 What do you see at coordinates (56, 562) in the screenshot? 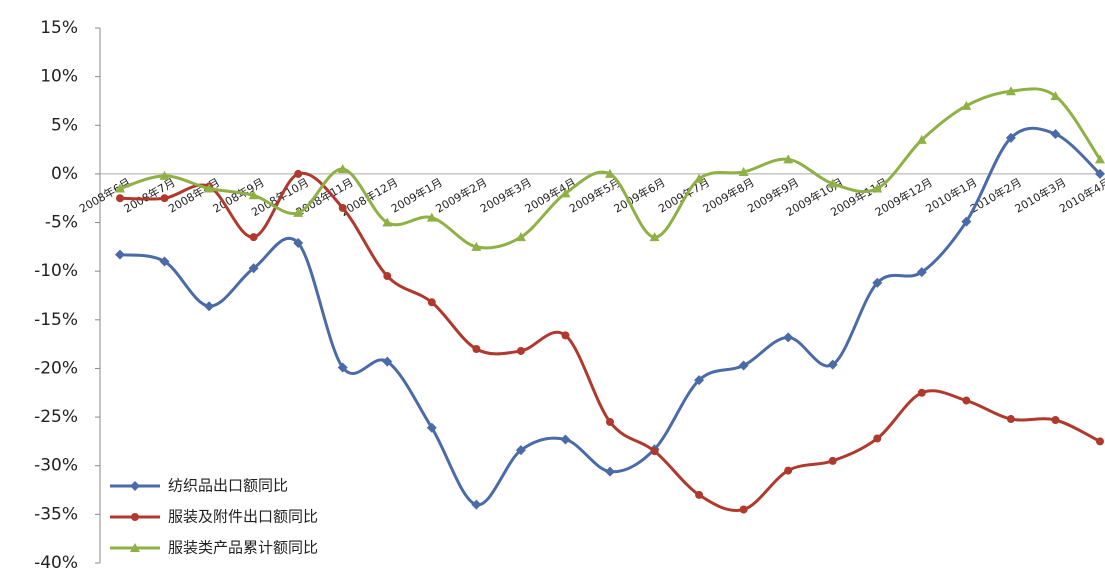
I see `y-tick-label: -40%` at bounding box center [56, 562].